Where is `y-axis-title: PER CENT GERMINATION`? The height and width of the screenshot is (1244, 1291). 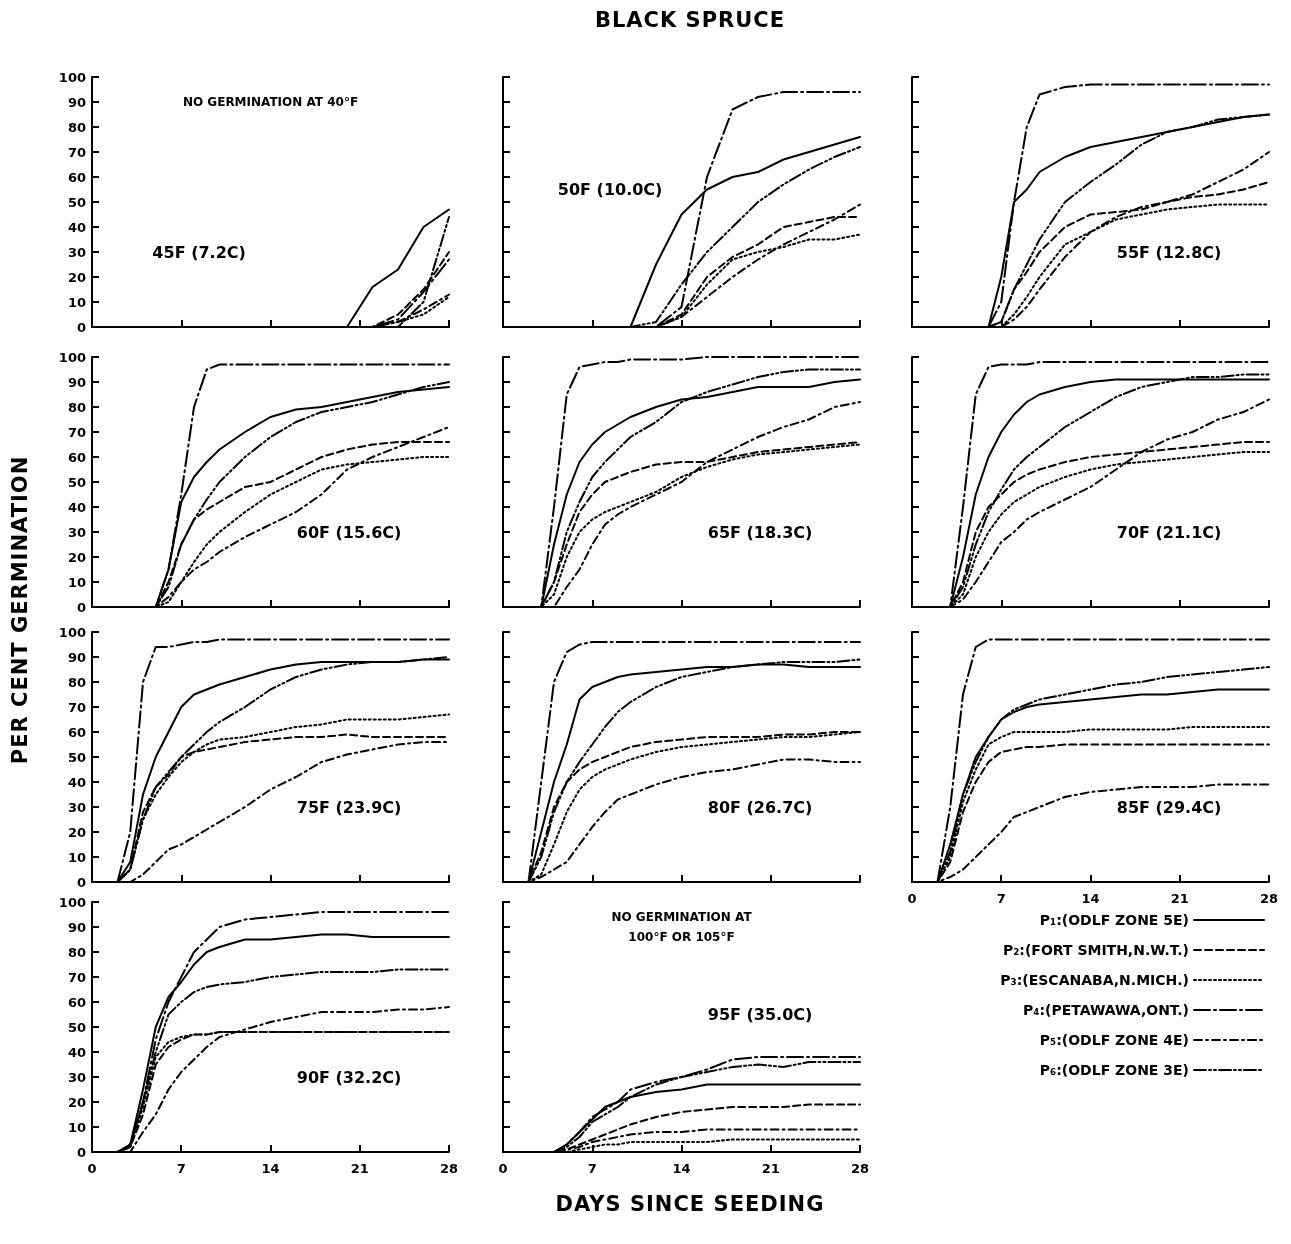
y-axis-title: PER CENT GERMINATION is located at coordinates (20, 610).